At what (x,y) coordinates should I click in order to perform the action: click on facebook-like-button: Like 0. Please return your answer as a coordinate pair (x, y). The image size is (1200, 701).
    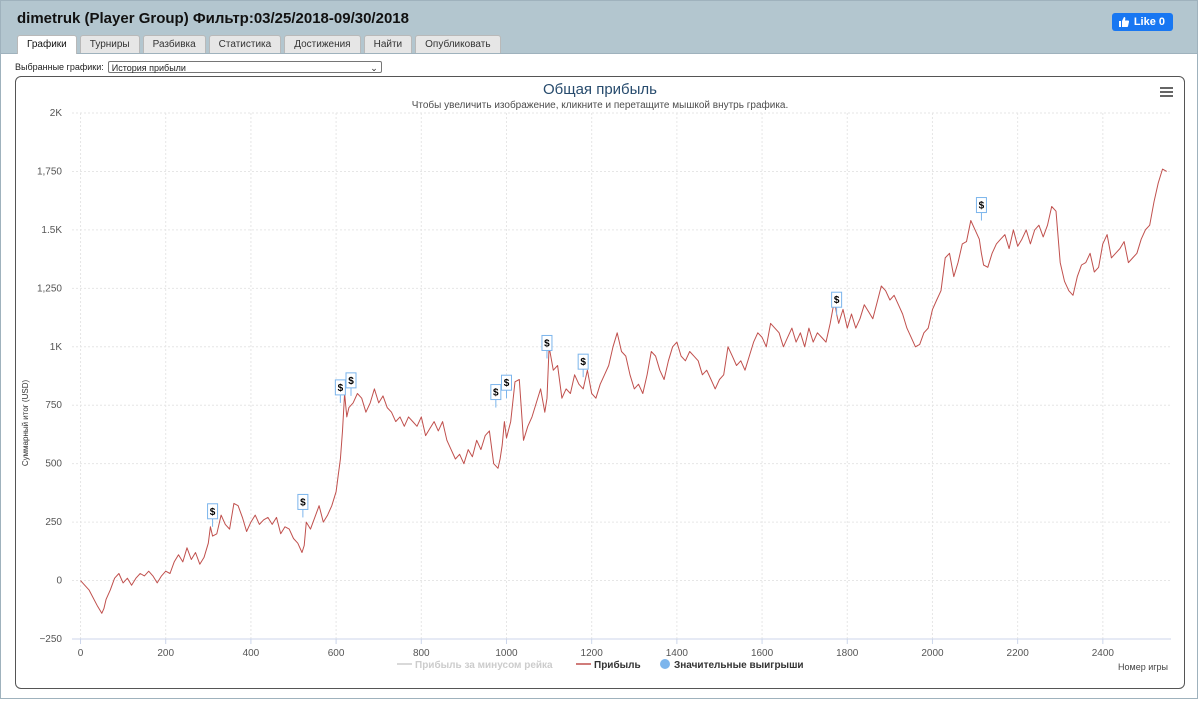
    Looking at the image, I should click on (1142, 22).